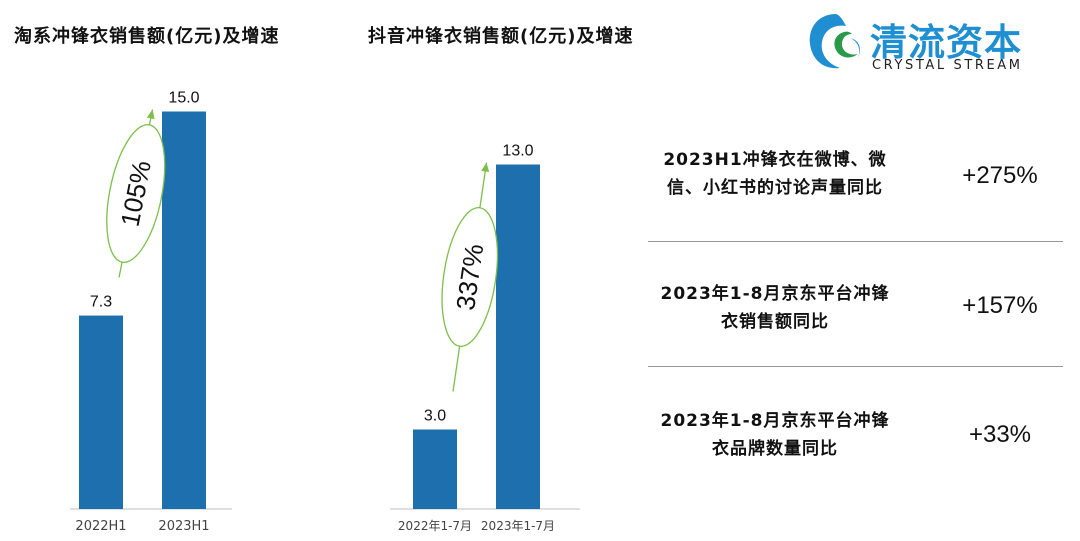  Describe the element at coordinates (775, 322) in the screenshot. I see `stat-2-label-line2: 衣销售额同比` at that location.